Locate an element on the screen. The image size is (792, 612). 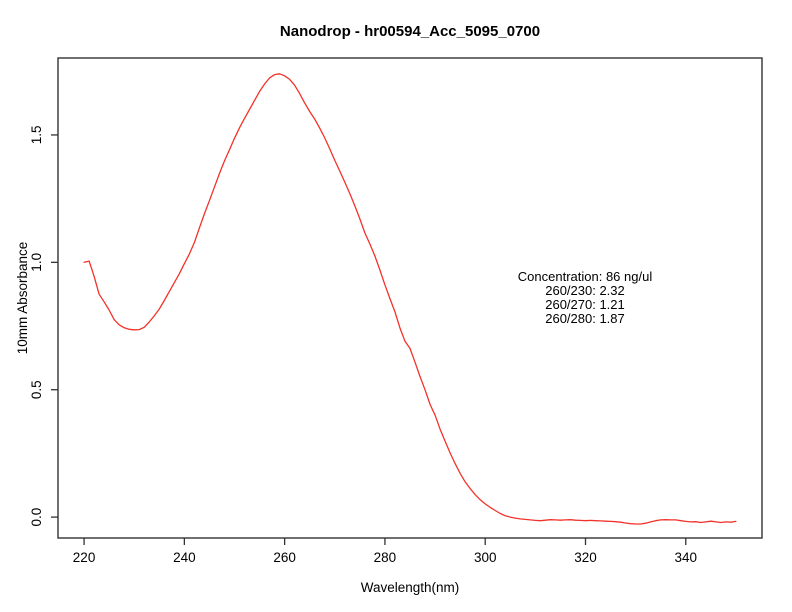
ratio-260-280-text: 260/280: 1.87 is located at coordinates (585, 318).